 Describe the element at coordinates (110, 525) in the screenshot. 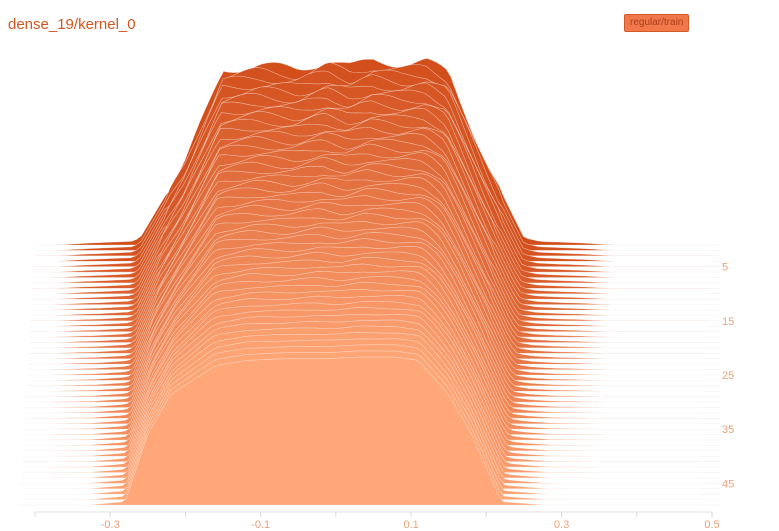

I see `x-tick-label: -0.3` at that location.